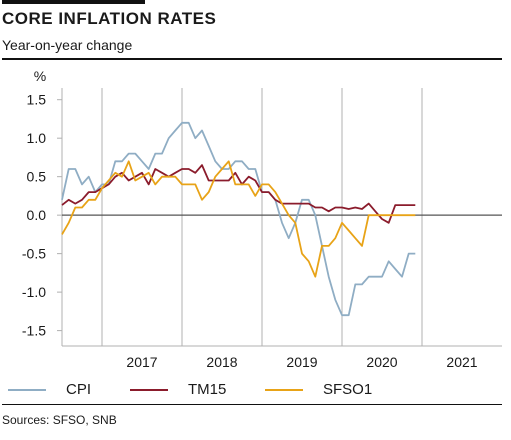  I want to click on chart-title: CORE INFLATION RATES, so click(109, 18).